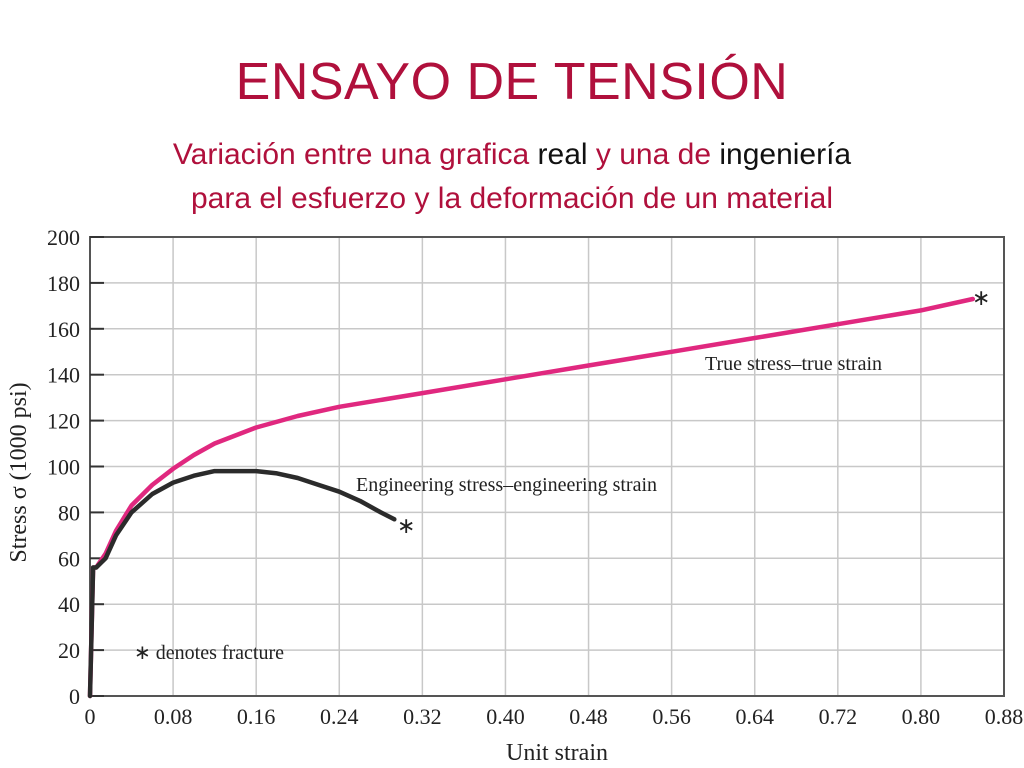 The width and height of the screenshot is (1024, 768). I want to click on true-curve-label: True stress–true strain, so click(793, 364).